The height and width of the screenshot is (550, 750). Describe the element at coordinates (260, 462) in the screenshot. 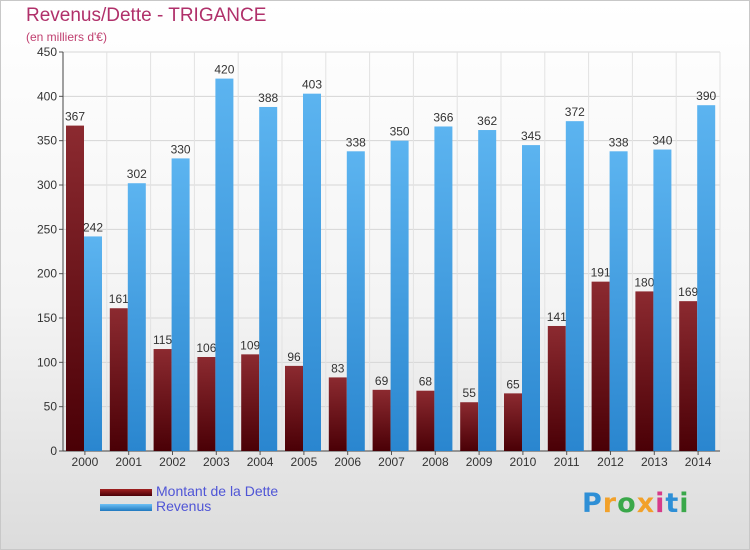

I see `x-tick-label: 2004` at that location.